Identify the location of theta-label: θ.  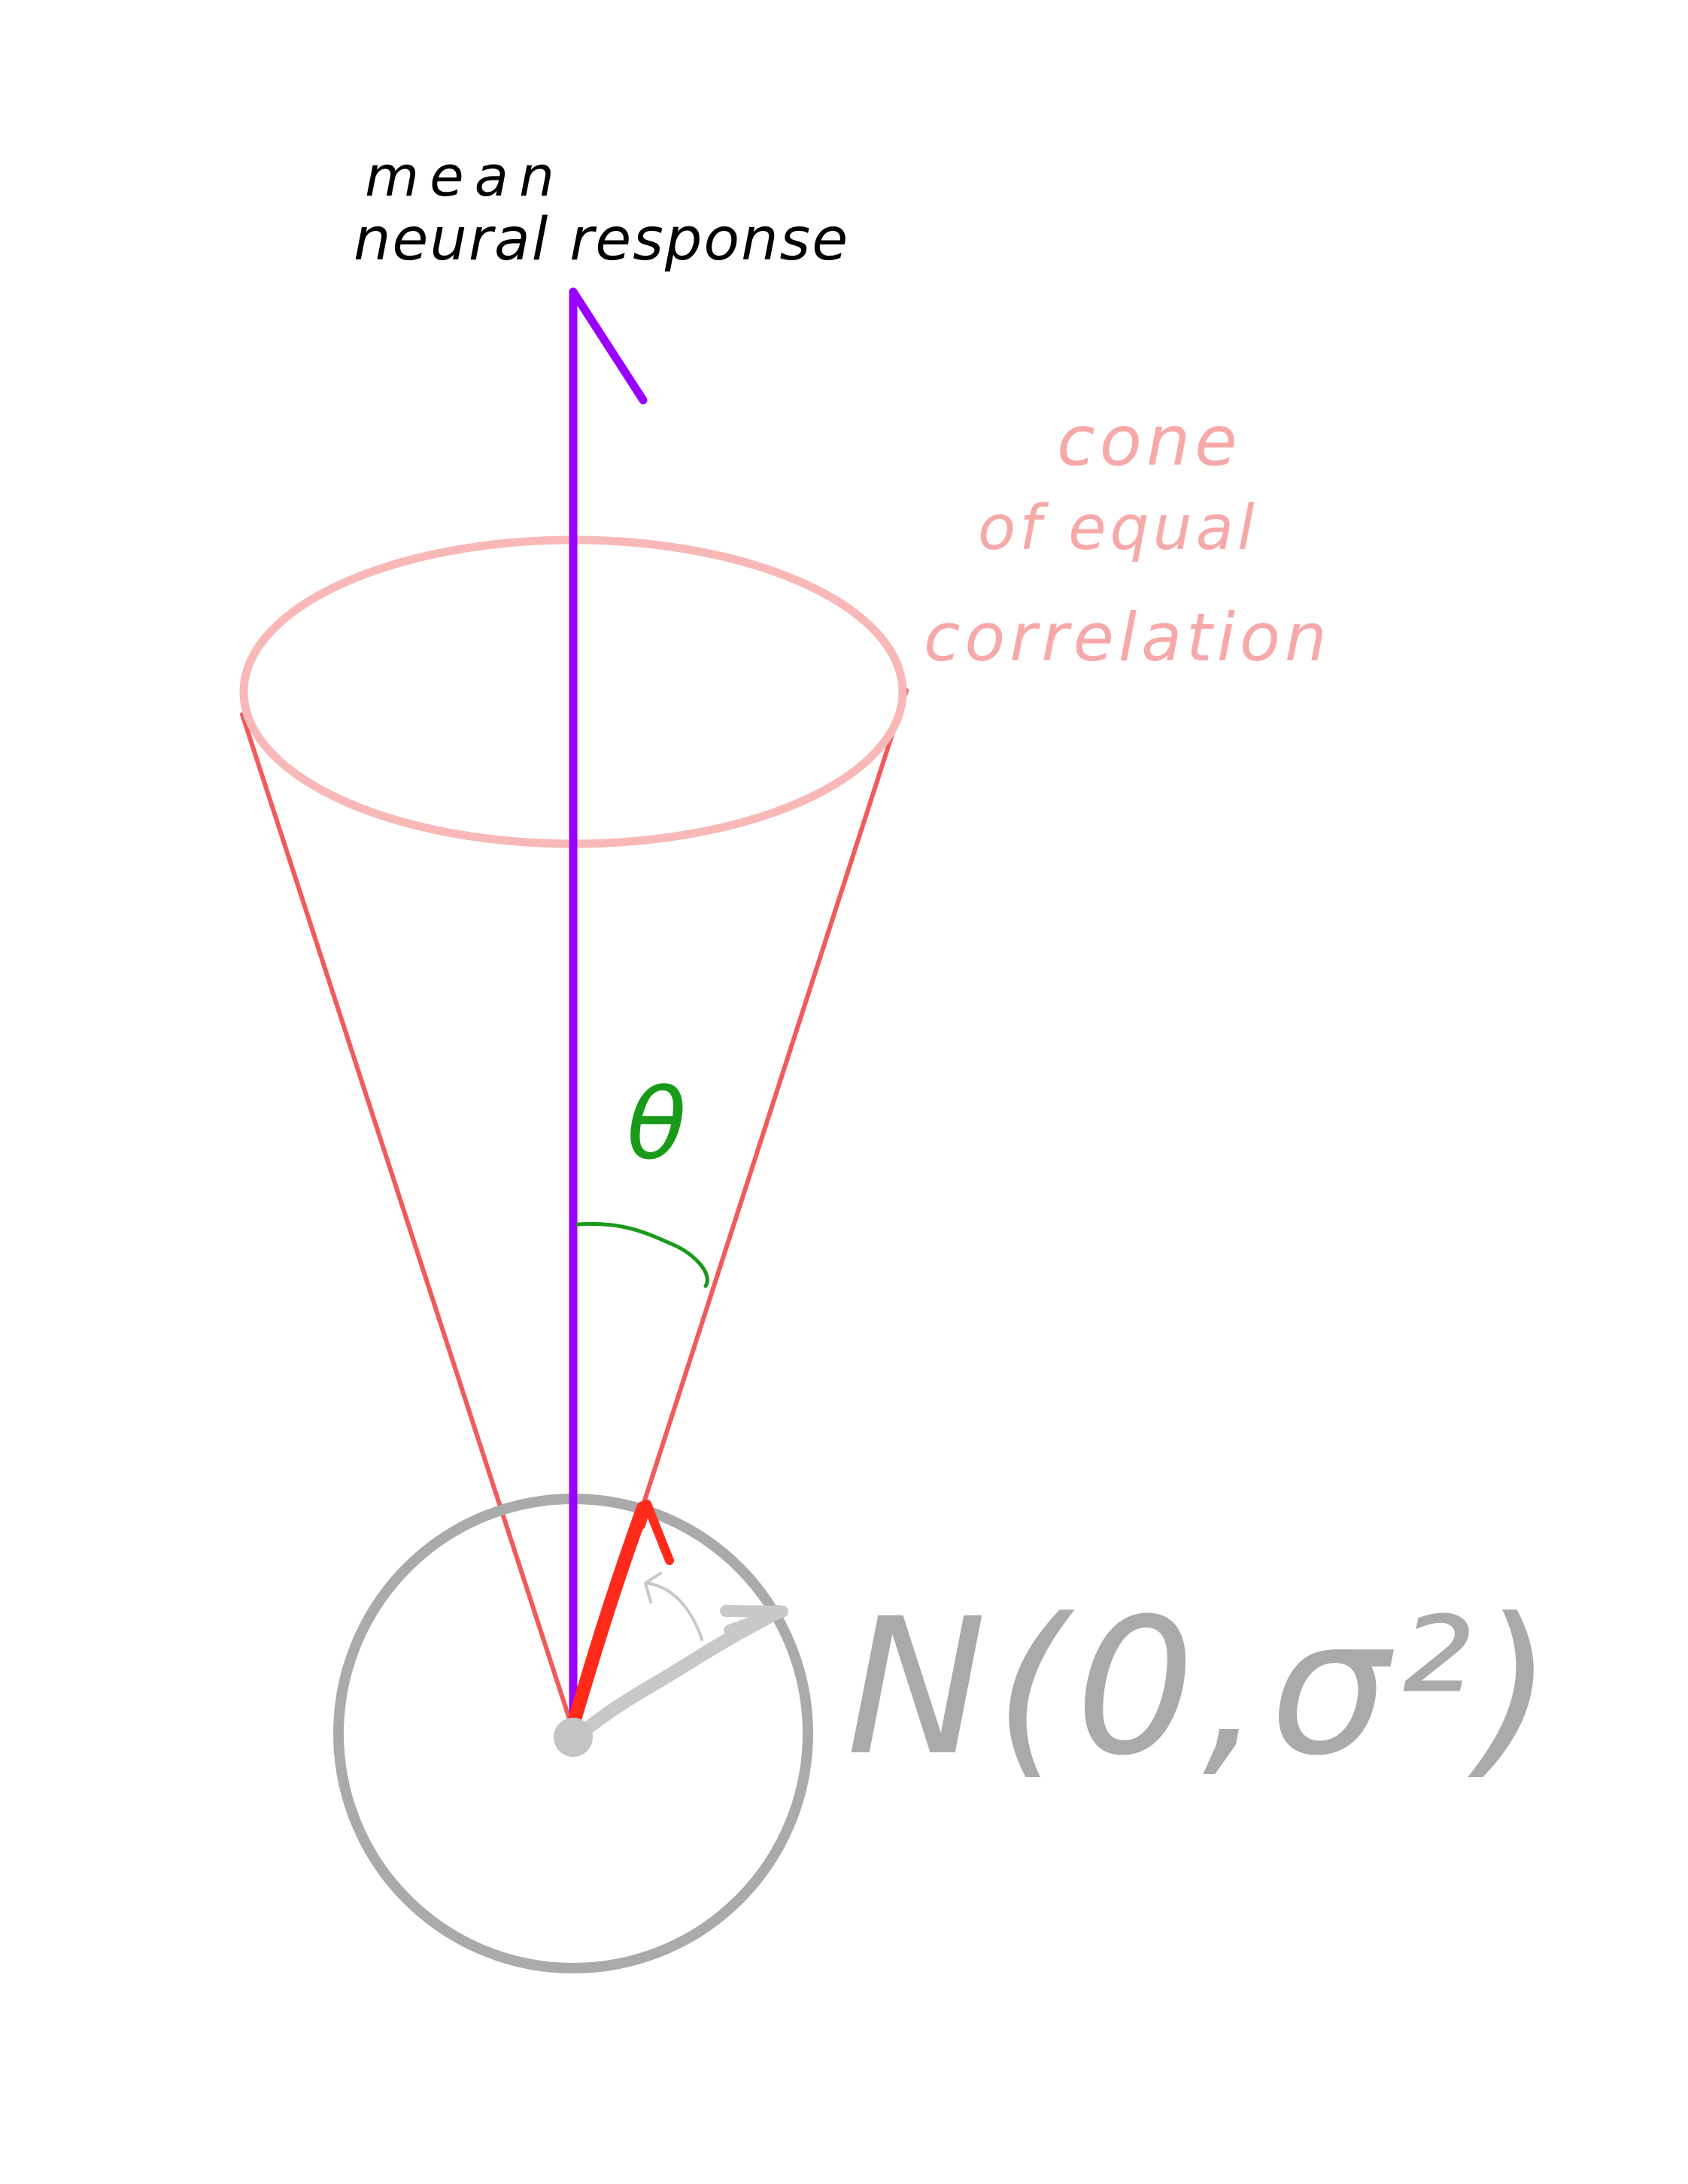
(657, 1124).